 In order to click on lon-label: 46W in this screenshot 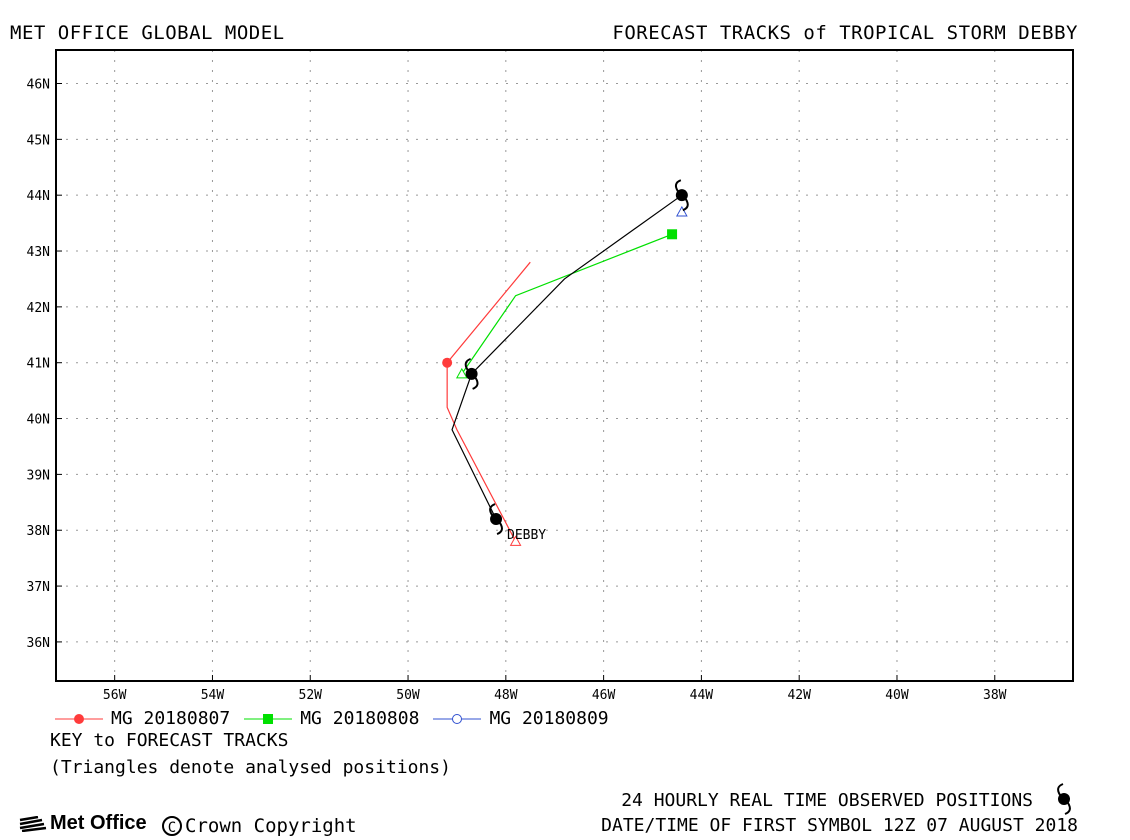, I will do `click(604, 694)`.